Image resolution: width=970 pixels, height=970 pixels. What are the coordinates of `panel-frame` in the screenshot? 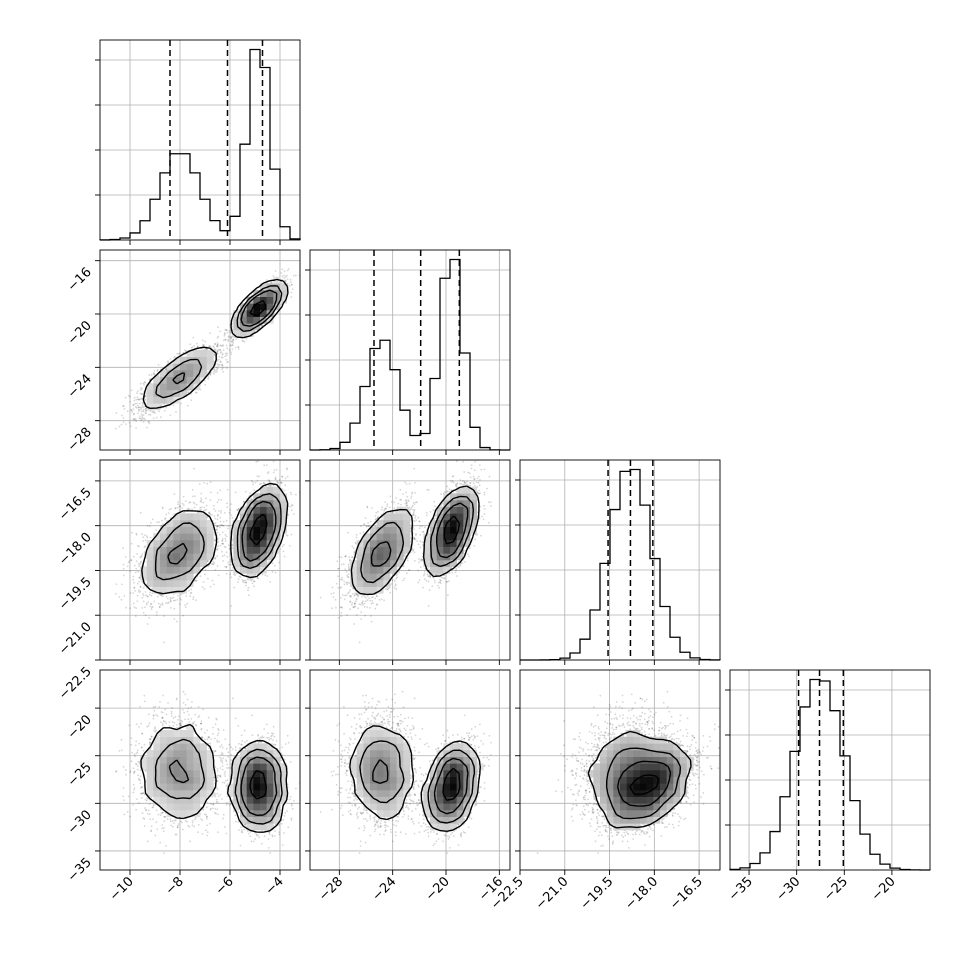 It's located at (620, 560).